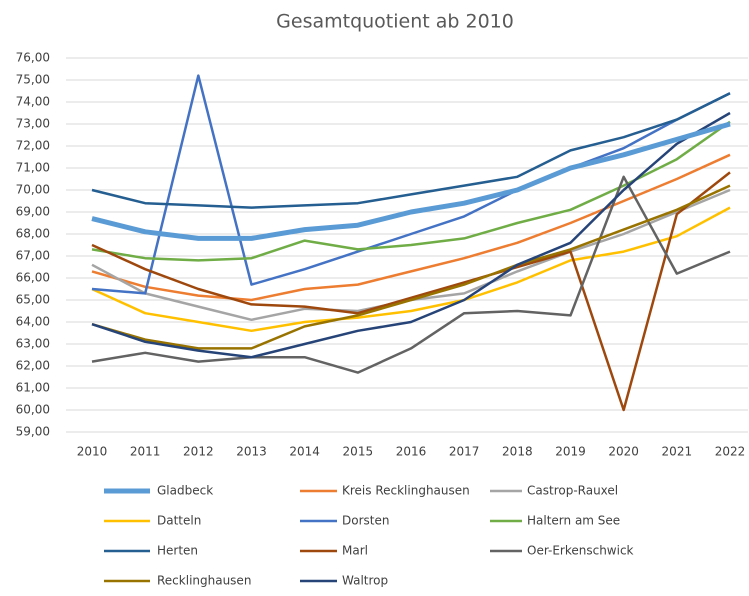 This screenshot has width=749, height=596. Describe the element at coordinates (33, 366) in the screenshot. I see `y-tick-label: 62,00` at that location.